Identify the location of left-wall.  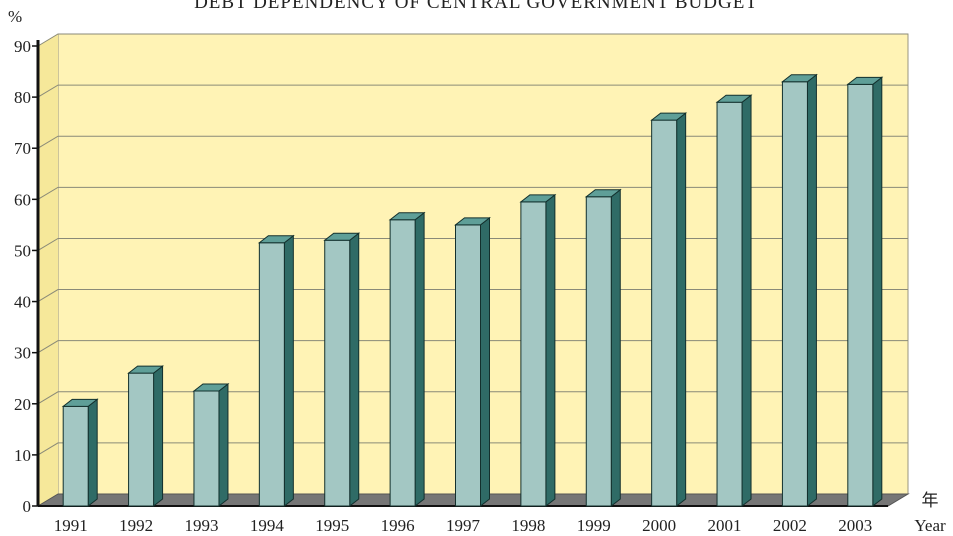
(48, 270).